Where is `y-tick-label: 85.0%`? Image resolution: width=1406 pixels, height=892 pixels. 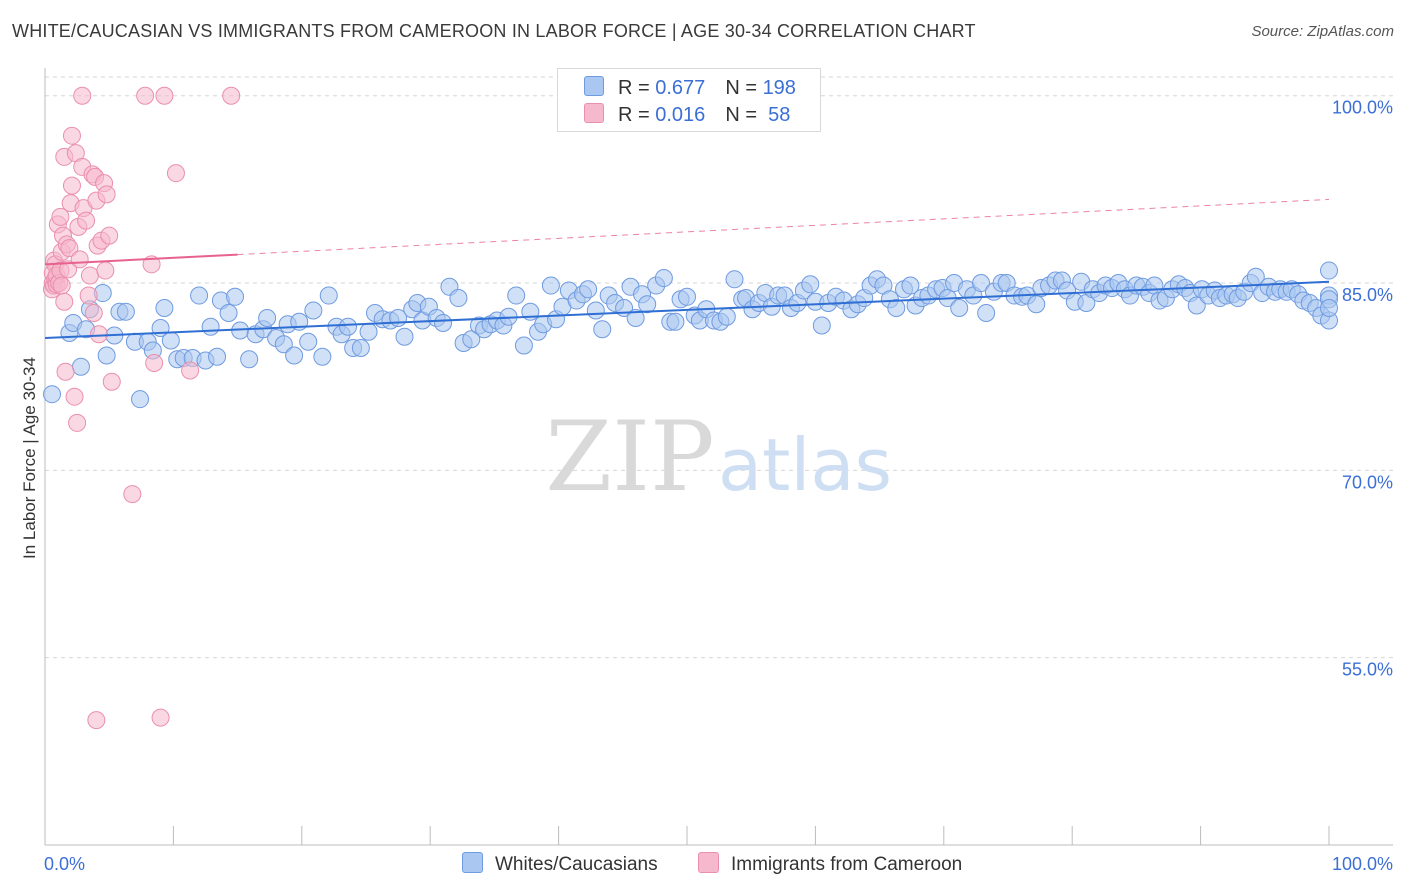 y-tick-label: 85.0% is located at coordinates (1367, 295).